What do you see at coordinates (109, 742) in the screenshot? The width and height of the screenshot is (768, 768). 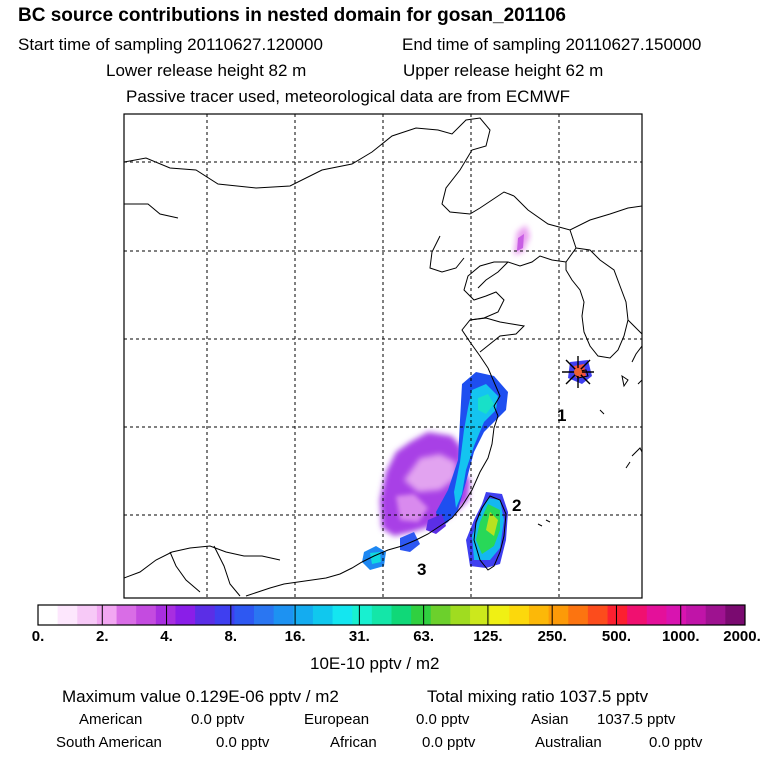 I see `south-american-label: South American` at bounding box center [109, 742].